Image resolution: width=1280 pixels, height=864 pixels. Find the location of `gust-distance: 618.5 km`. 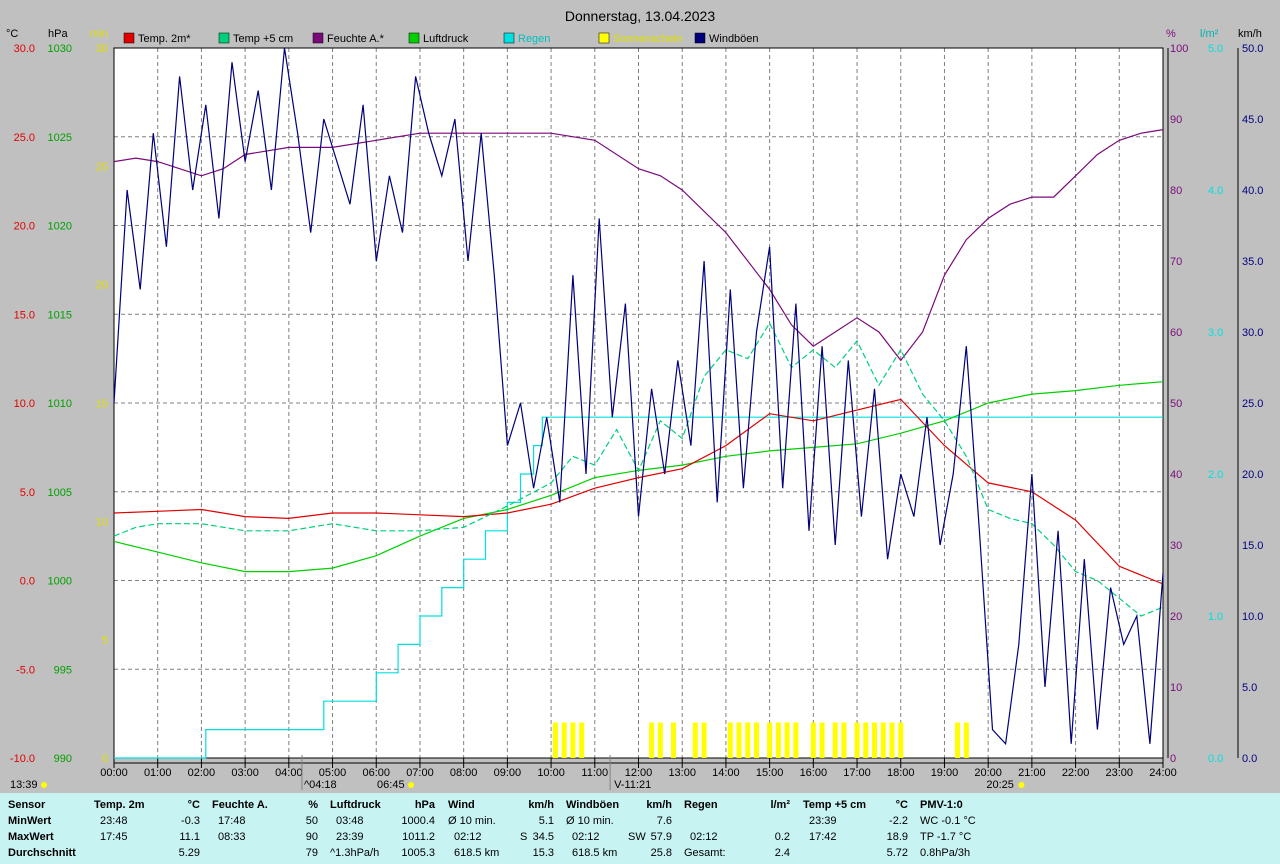

gust-distance: 618.5 km is located at coordinates (595, 853).